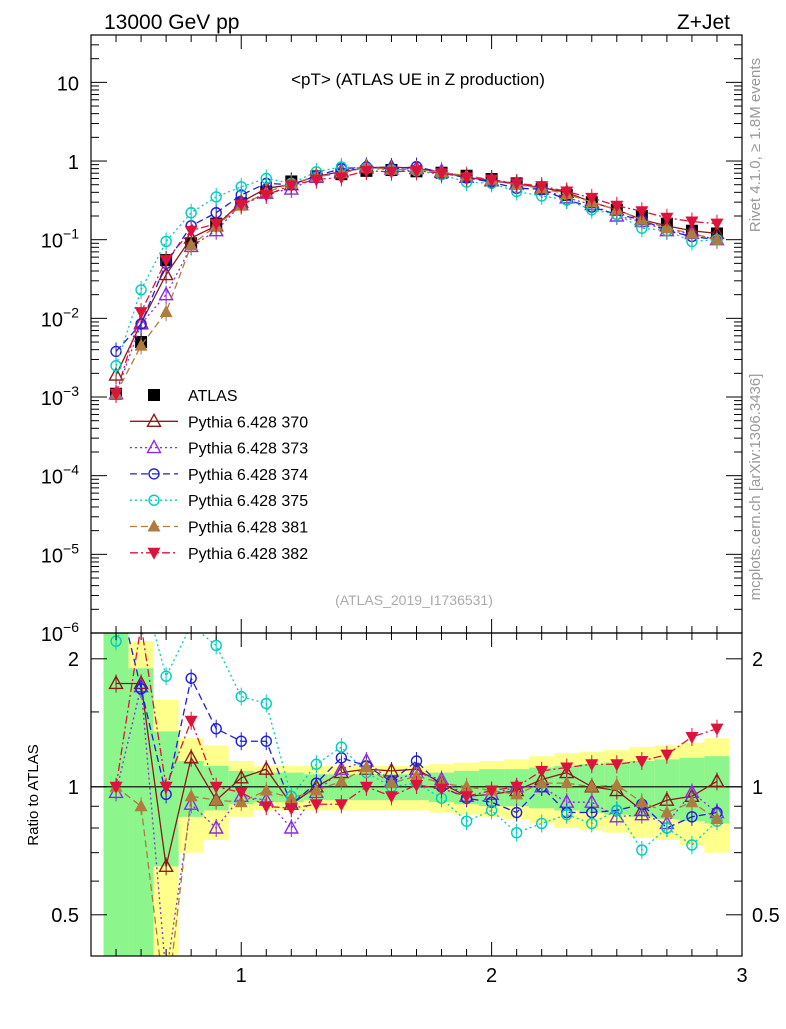  Describe the element at coordinates (171, 22) in the screenshot. I see `header-energy: 13000 GeV pp` at that location.